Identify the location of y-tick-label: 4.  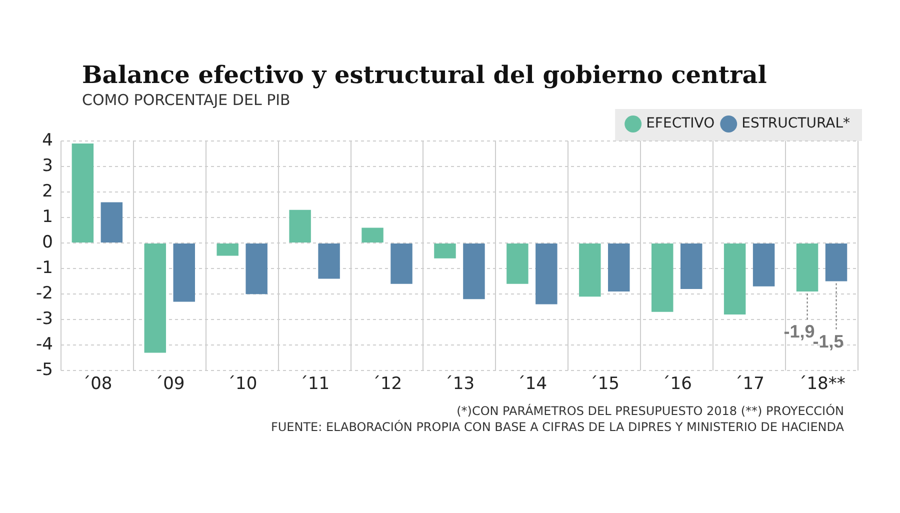
(47, 140).